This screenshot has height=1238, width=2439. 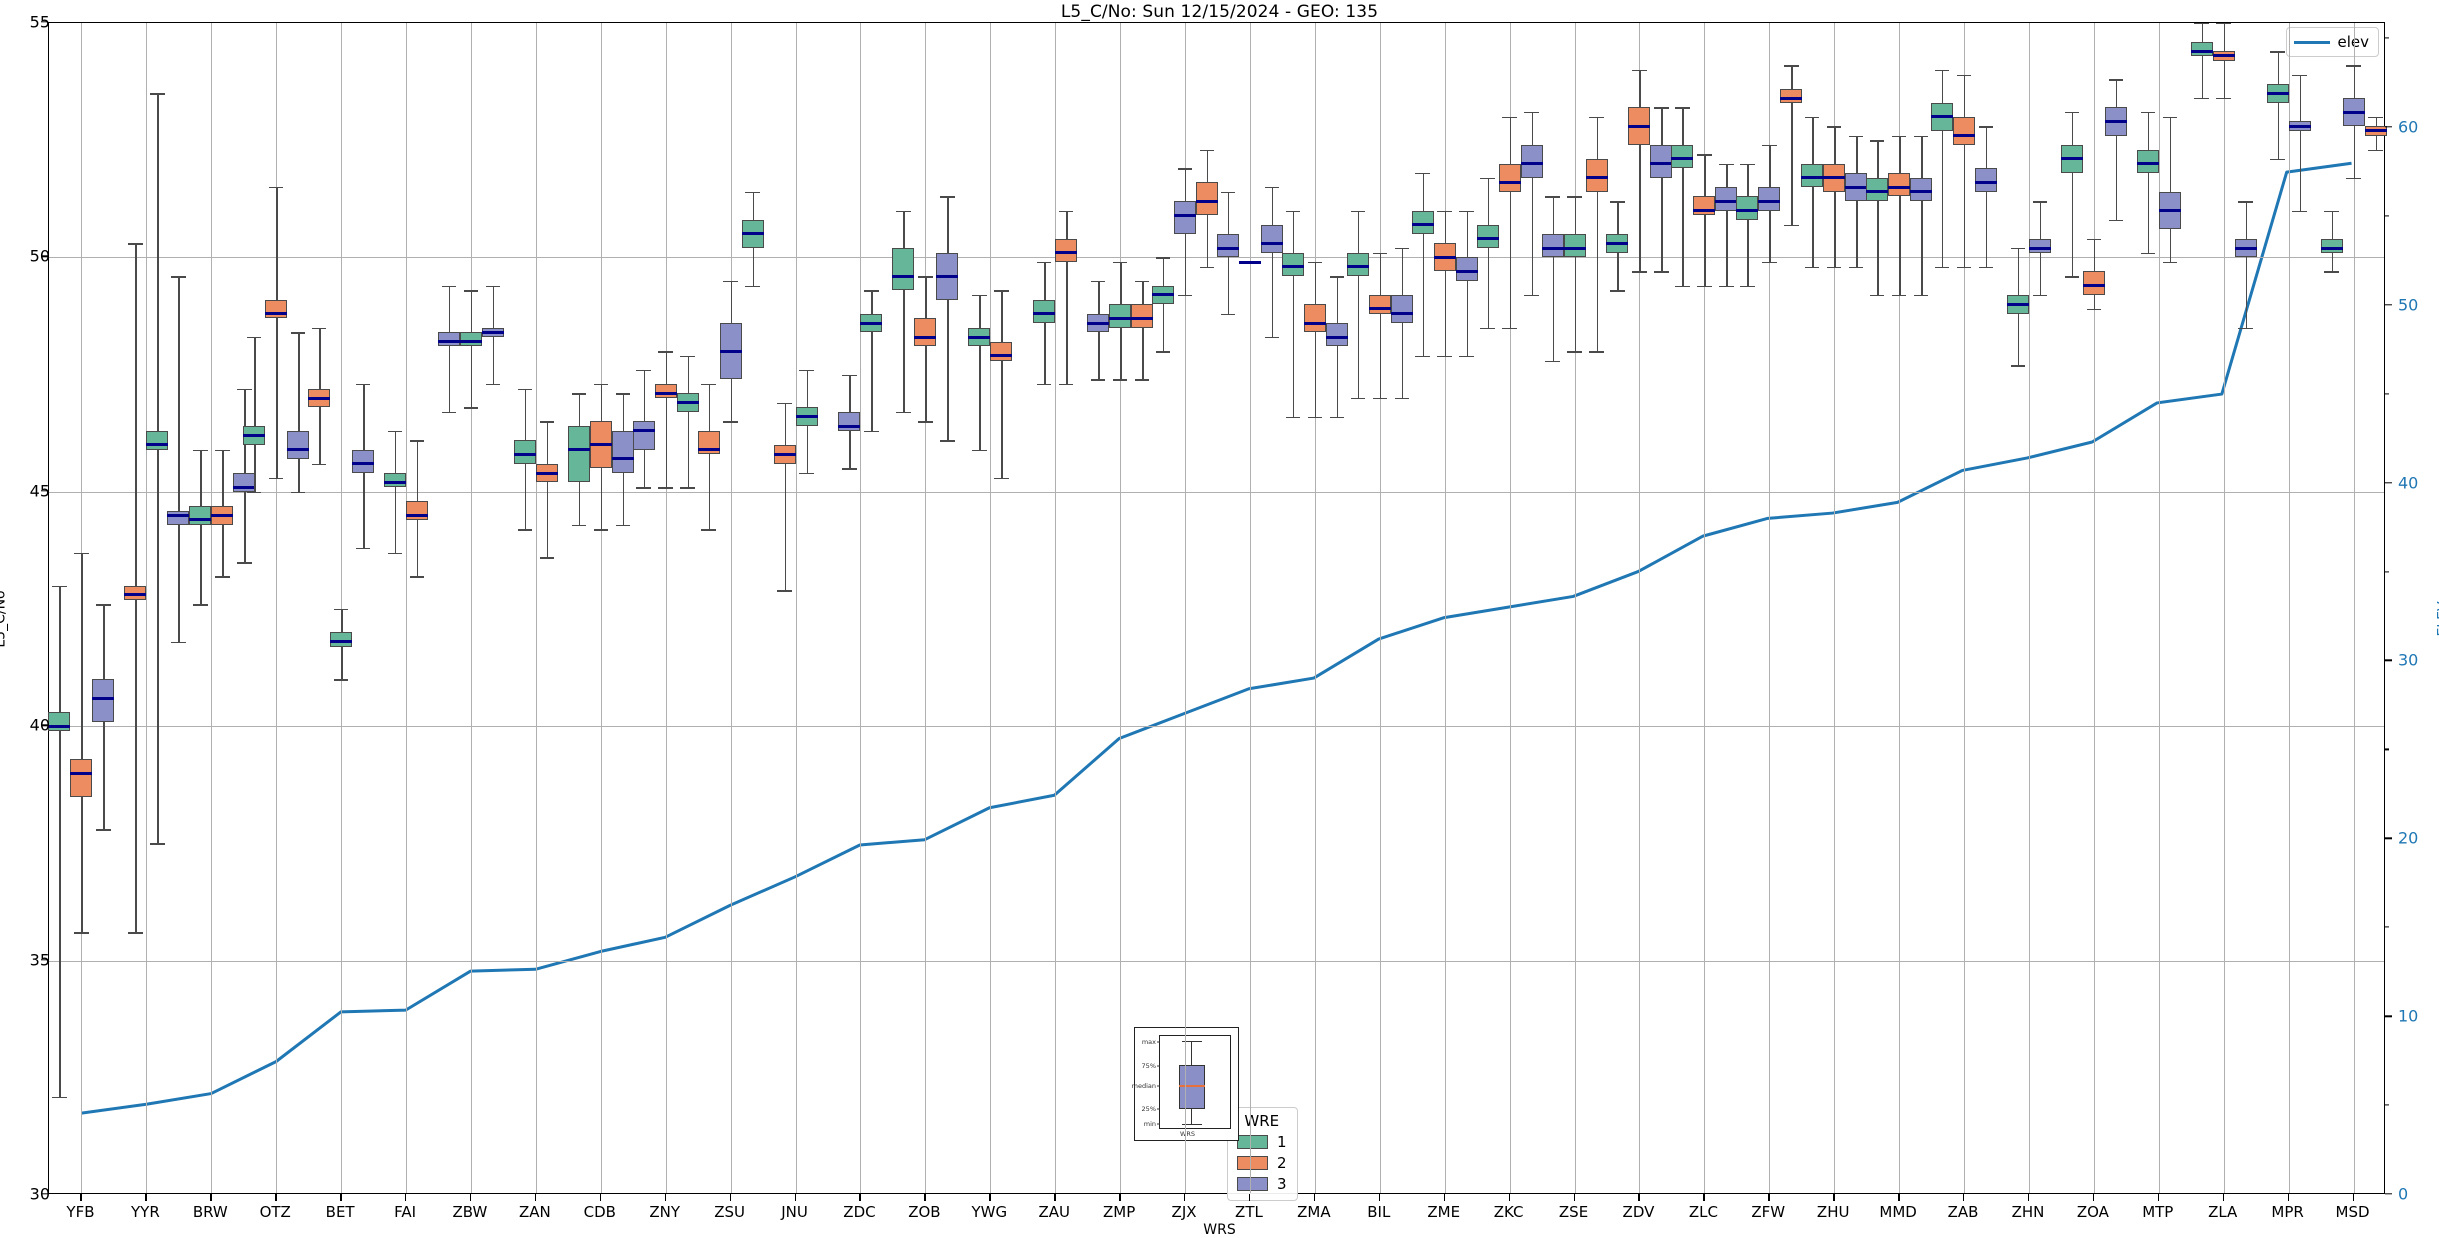 I want to click on box-bet-wre3, so click(x=363, y=461).